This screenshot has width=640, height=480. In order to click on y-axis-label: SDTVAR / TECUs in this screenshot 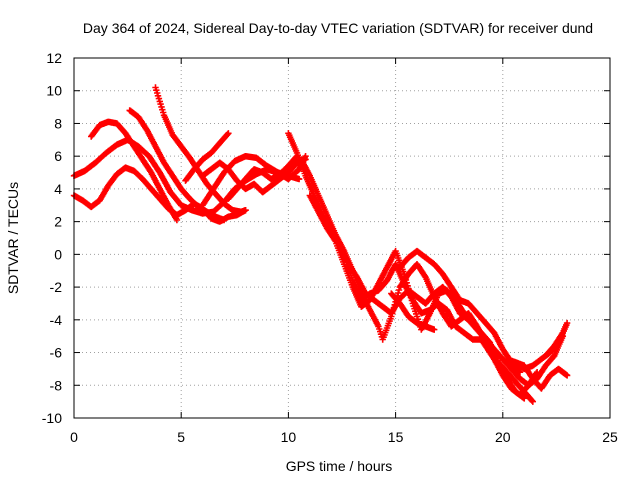, I will do `click(13, 238)`.